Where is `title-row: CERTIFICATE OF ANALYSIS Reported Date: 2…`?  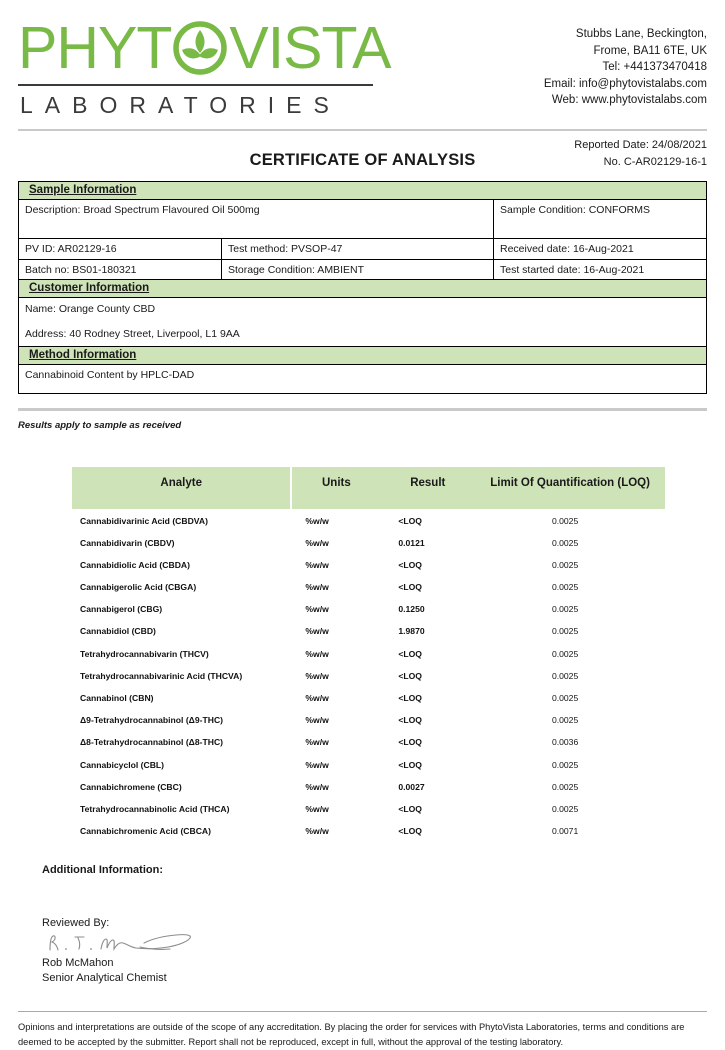
title-row: CERTIFICATE OF ANALYSIS Reported Date: 2… is located at coordinates (362, 158).